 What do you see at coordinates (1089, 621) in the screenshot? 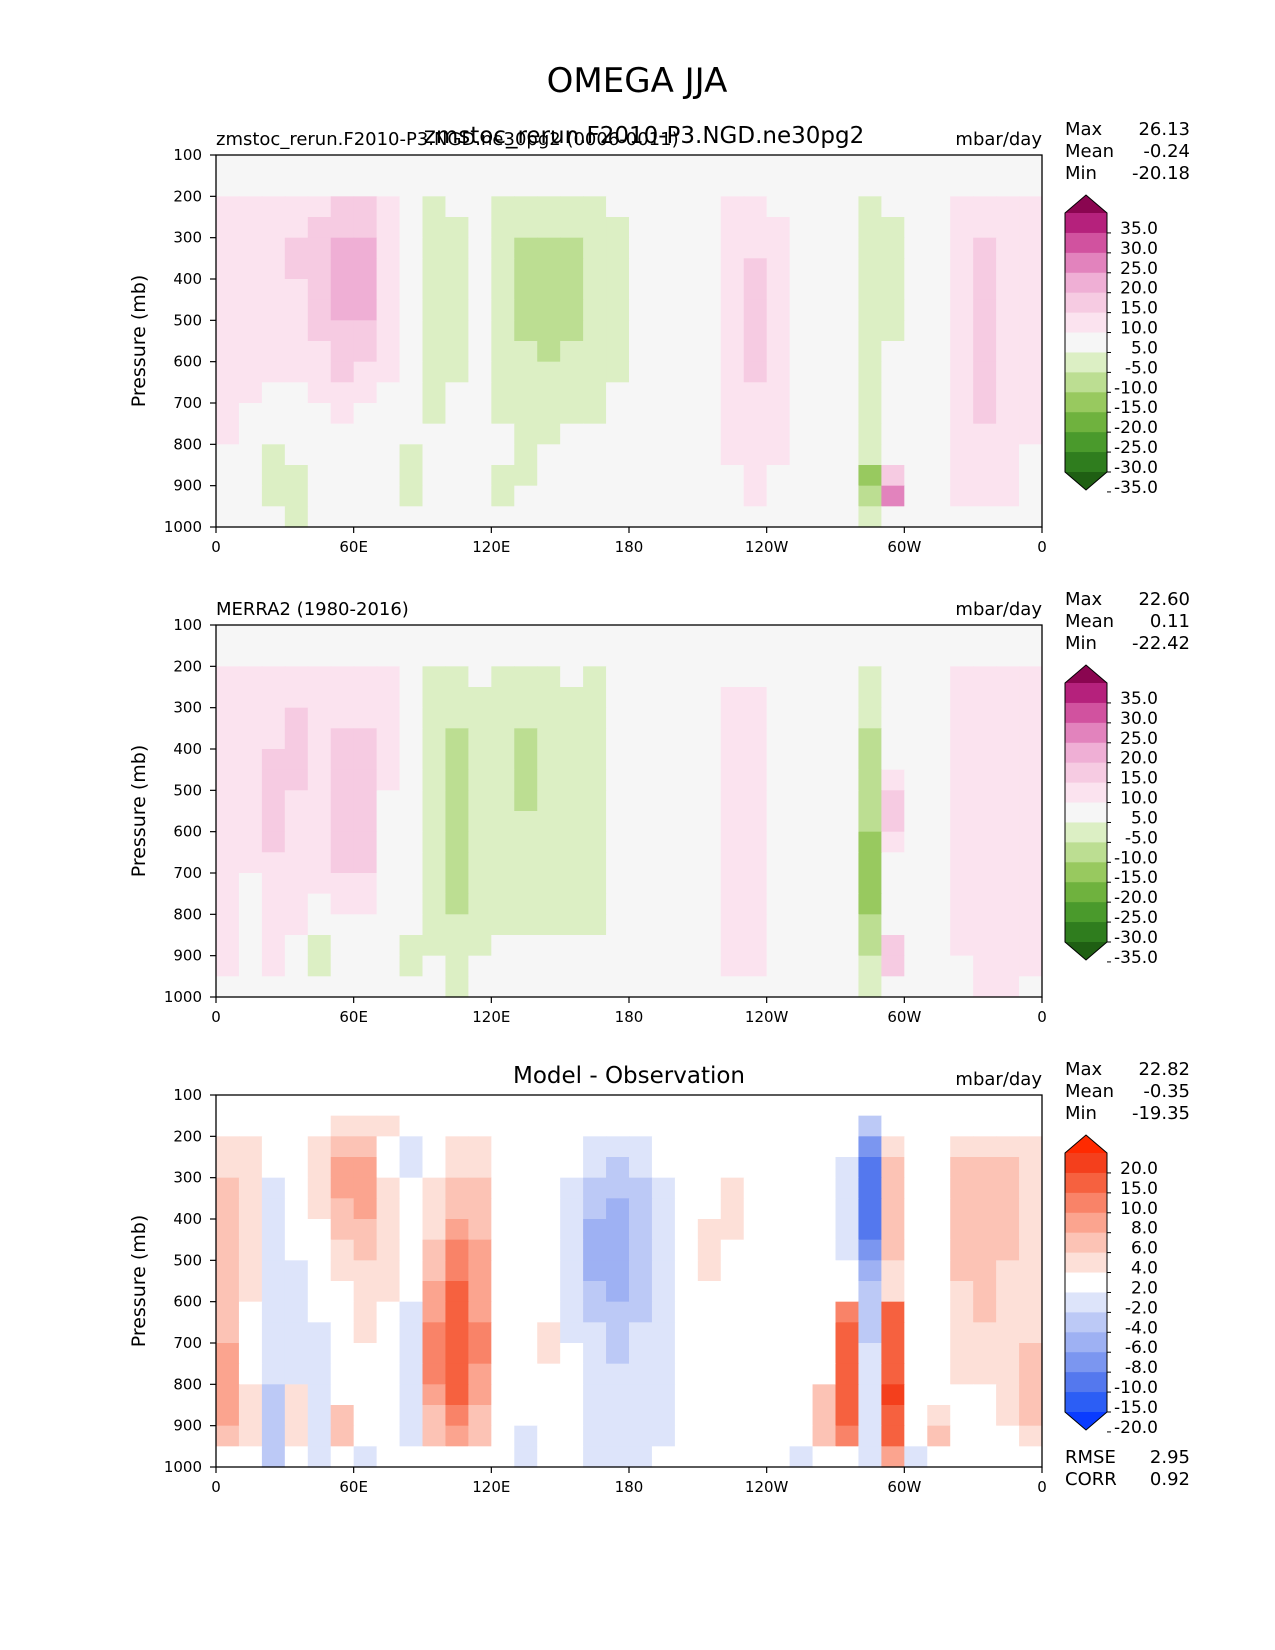
I see `stat-label-mean: Mean` at bounding box center [1089, 621].